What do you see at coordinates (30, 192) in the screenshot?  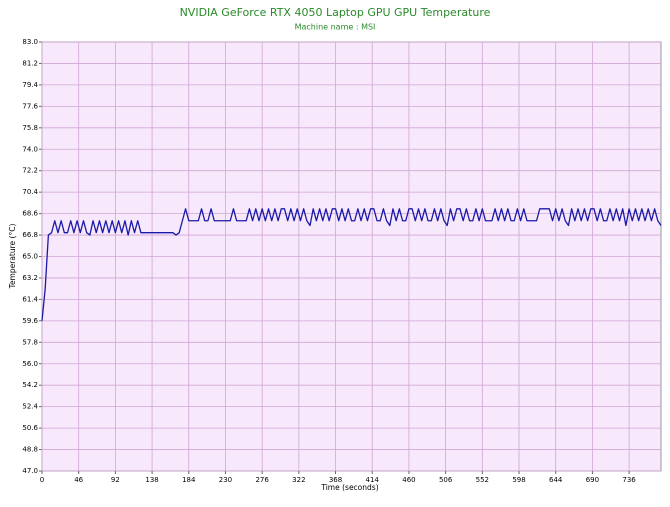 I see `y-tick-label: 70.4` at bounding box center [30, 192].